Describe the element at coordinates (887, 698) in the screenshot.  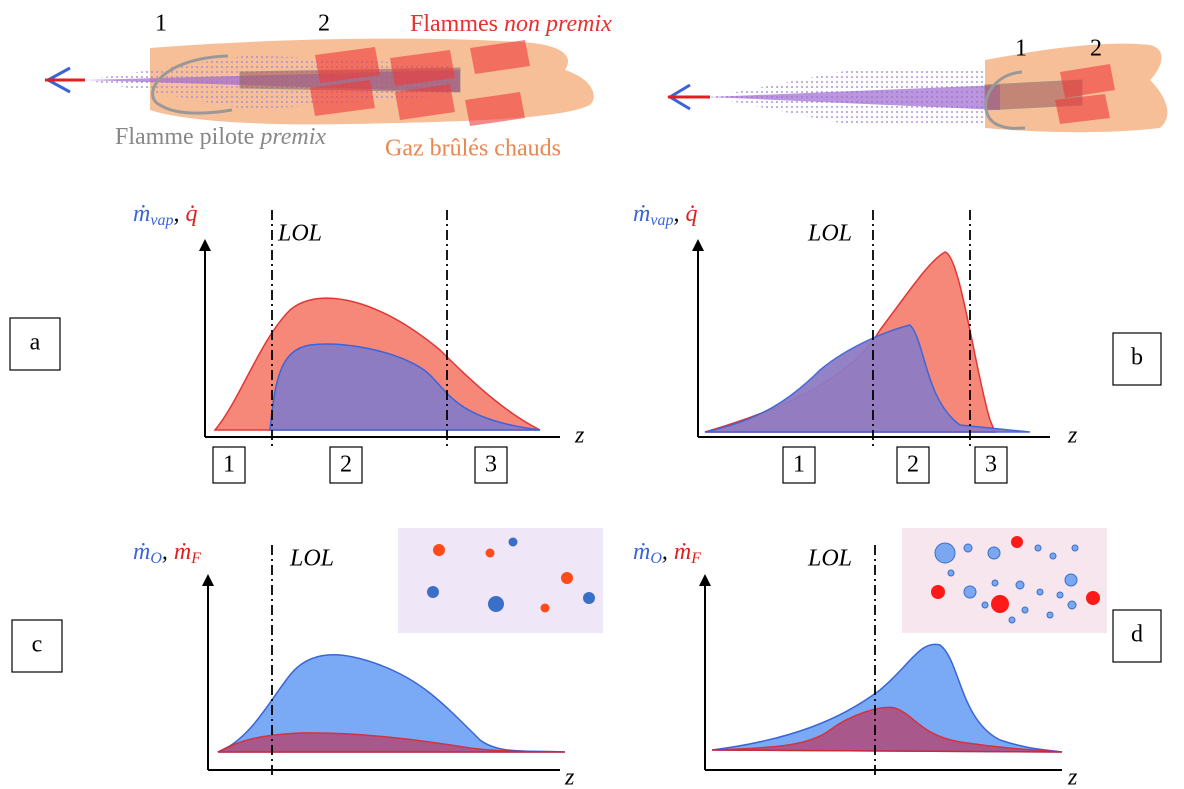
I see `oxidizer-area` at that location.